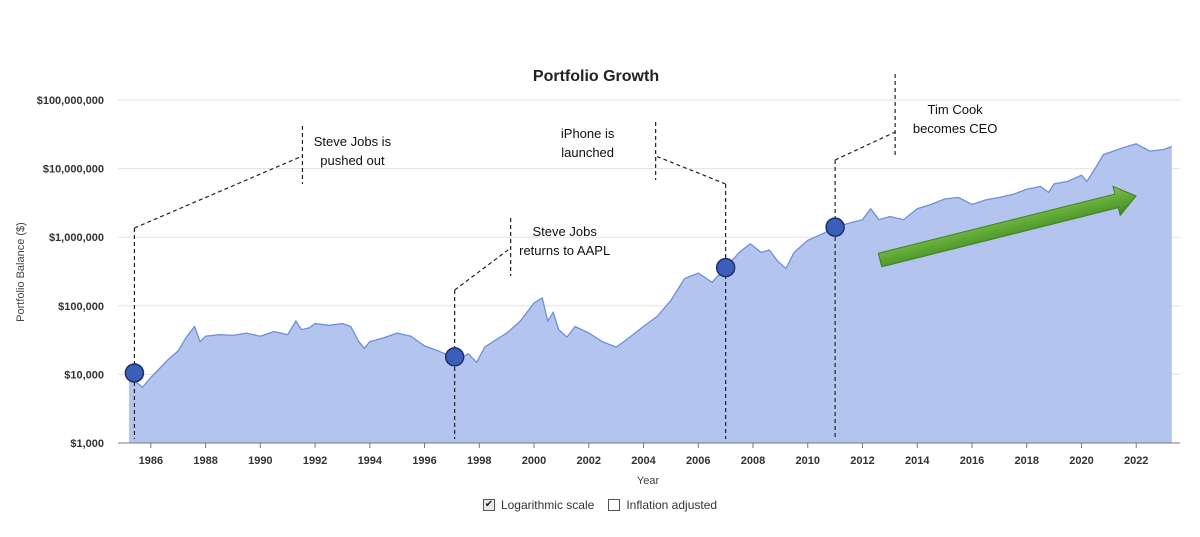  Describe the element at coordinates (614, 505) in the screenshot. I see `inflation-checkbox` at that location.